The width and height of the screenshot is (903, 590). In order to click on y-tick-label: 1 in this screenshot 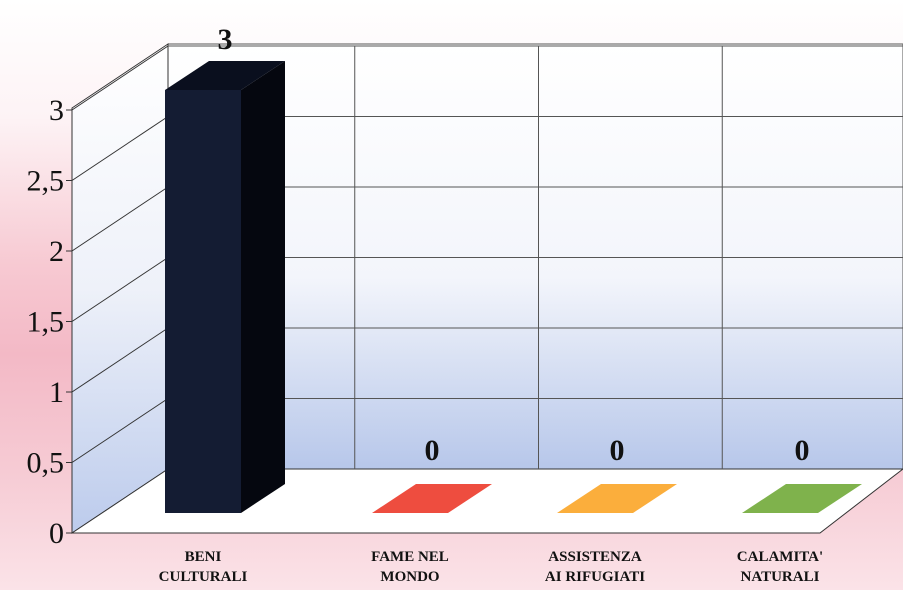, I will do `click(56, 392)`.